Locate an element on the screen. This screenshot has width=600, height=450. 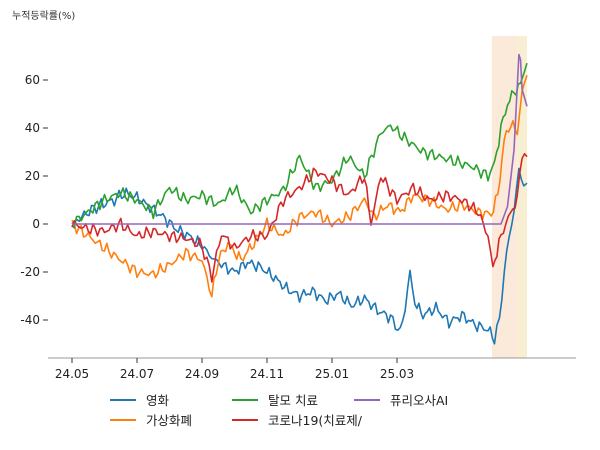
legend-label: 가상화폐 is located at coordinates (169, 420).